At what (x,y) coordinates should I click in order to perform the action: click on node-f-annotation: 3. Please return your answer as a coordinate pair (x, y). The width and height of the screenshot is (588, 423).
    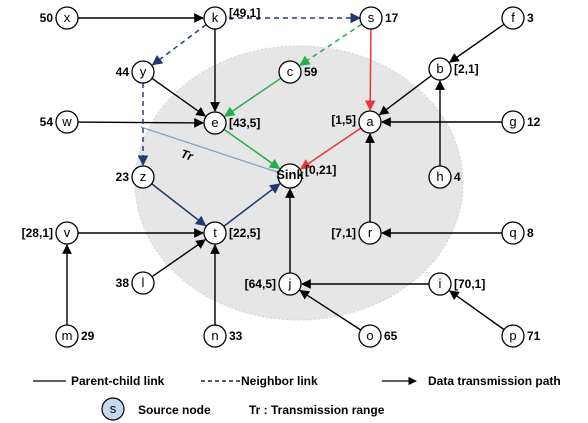
    Looking at the image, I should click on (530, 18).